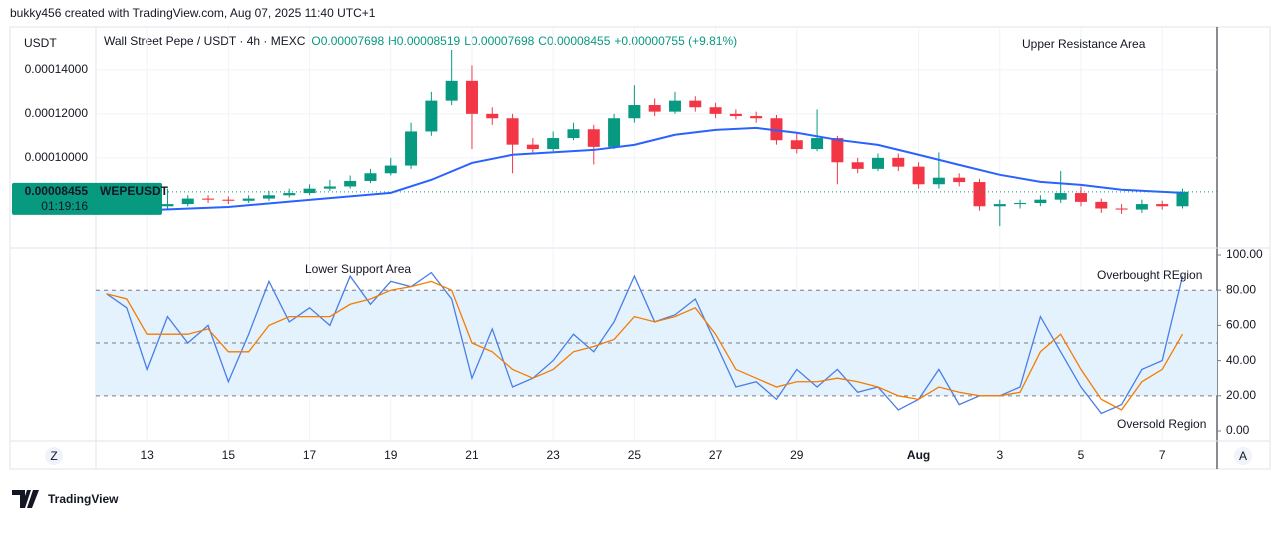 The width and height of the screenshot is (1281, 535). I want to click on button-label: A, so click(1243, 456).